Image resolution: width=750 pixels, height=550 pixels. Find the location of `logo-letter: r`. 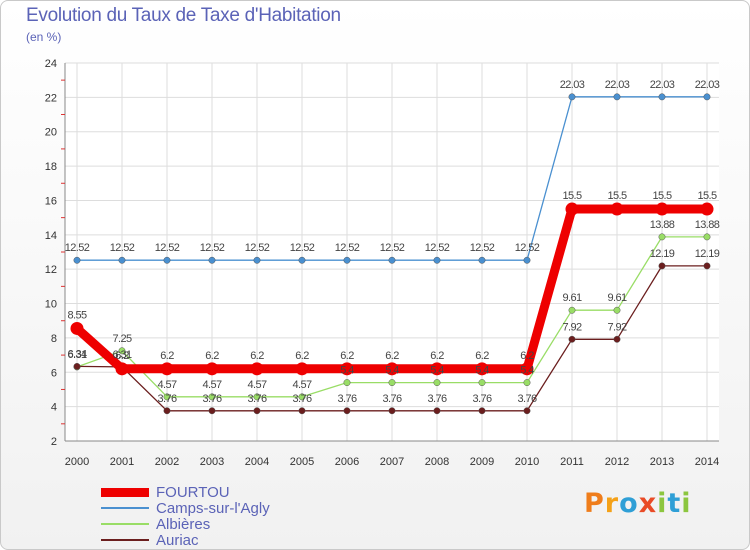

logo-letter: r is located at coordinates (612, 503).